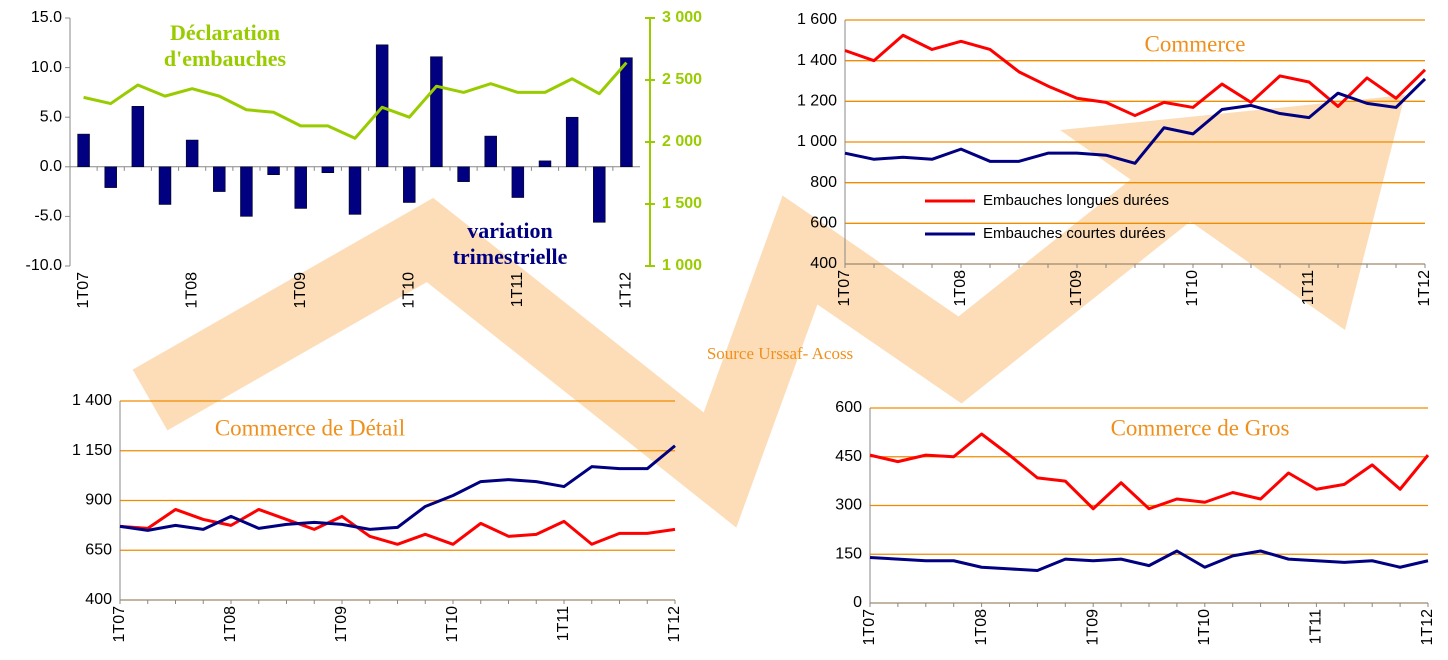 Image resolution: width=1448 pixels, height=660 pixels. I want to click on y-tick-label: 0.0, so click(51, 166).